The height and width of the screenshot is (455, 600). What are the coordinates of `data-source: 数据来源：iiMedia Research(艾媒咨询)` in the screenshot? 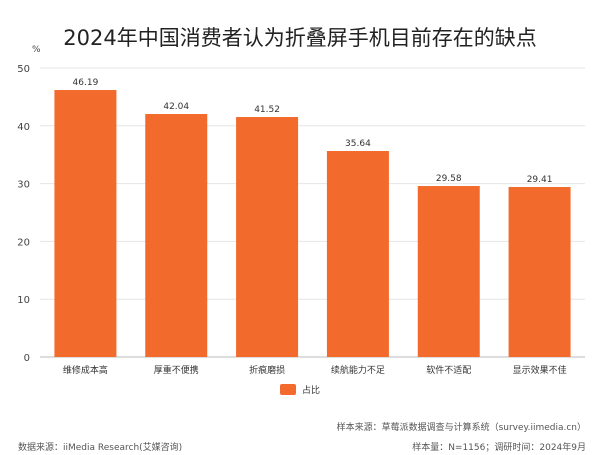 It's located at (100, 448).